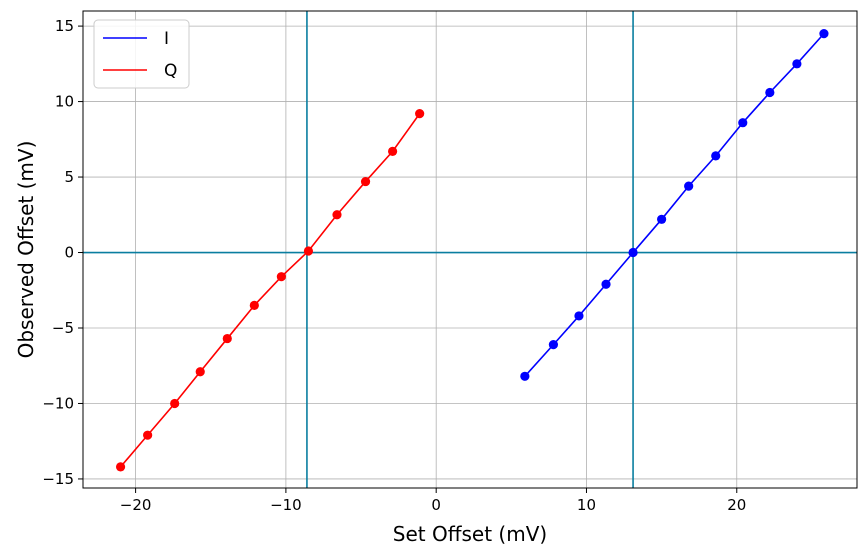 The image size is (867, 556). Describe the element at coordinates (62, 252) in the screenshot. I see `y-axis-ticks: −15 −10 −5 0 5 10 15` at that location.